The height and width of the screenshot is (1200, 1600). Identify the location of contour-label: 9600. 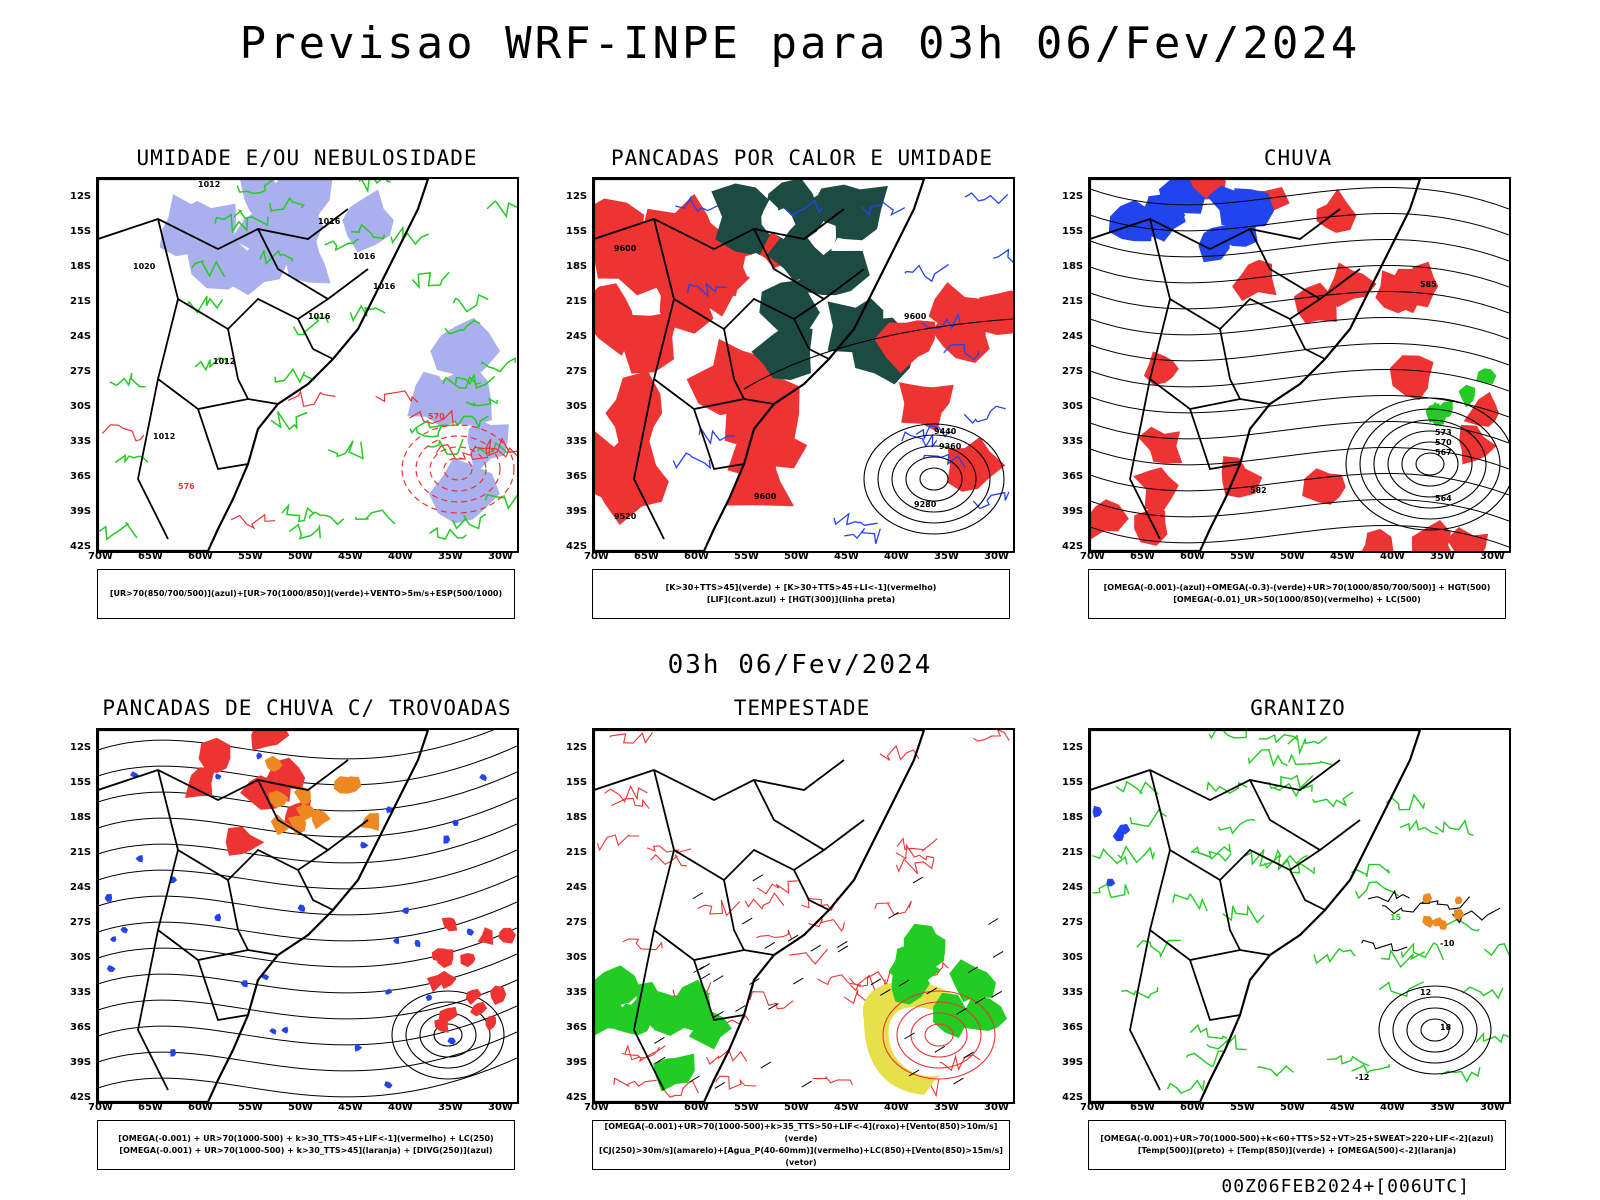
(765, 496).